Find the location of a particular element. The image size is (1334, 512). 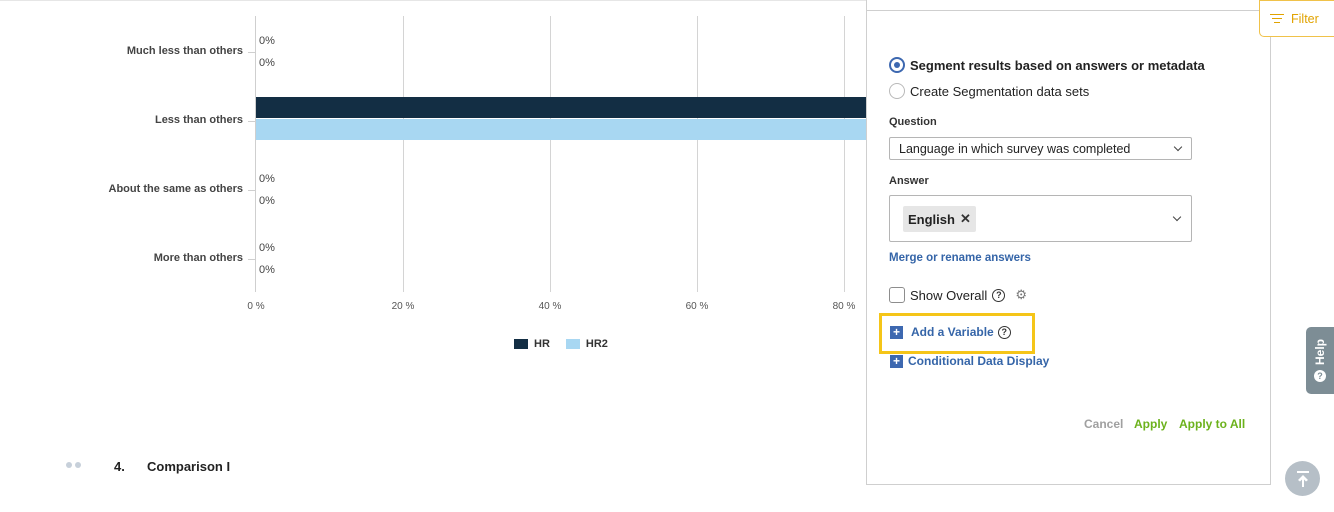

highlight-box is located at coordinates (957, 333).